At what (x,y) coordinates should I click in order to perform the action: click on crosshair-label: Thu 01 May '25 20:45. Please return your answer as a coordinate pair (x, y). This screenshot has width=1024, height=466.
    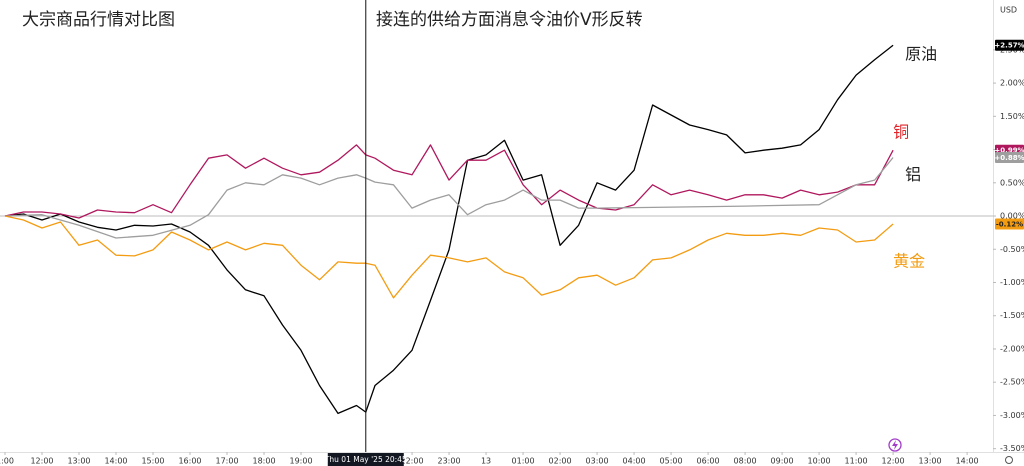
    Looking at the image, I should click on (365, 459).